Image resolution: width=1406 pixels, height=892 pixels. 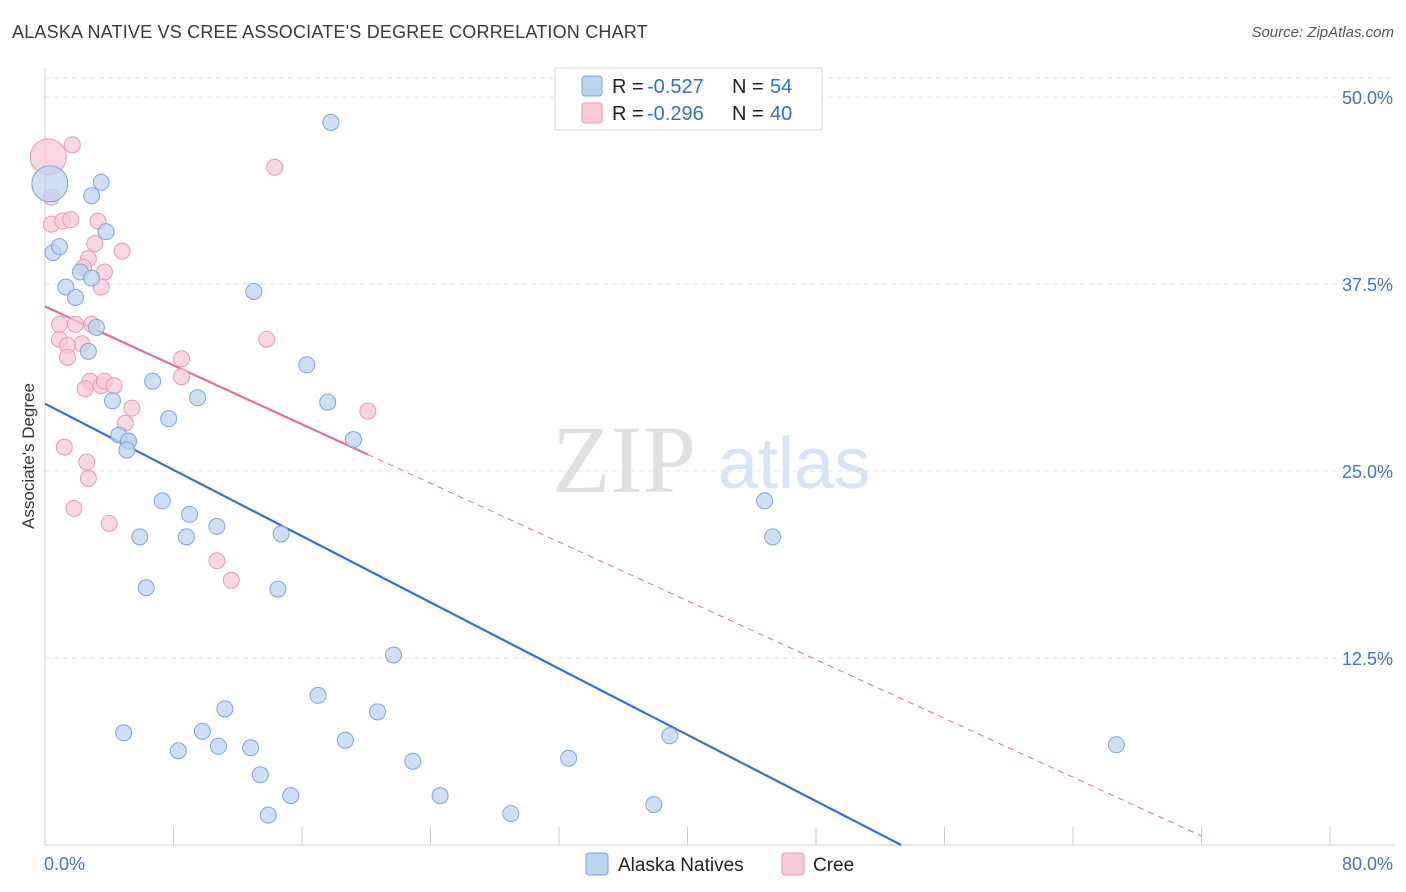 What do you see at coordinates (1367, 285) in the screenshot?
I see `y-tick-label: 37.5%` at bounding box center [1367, 285].